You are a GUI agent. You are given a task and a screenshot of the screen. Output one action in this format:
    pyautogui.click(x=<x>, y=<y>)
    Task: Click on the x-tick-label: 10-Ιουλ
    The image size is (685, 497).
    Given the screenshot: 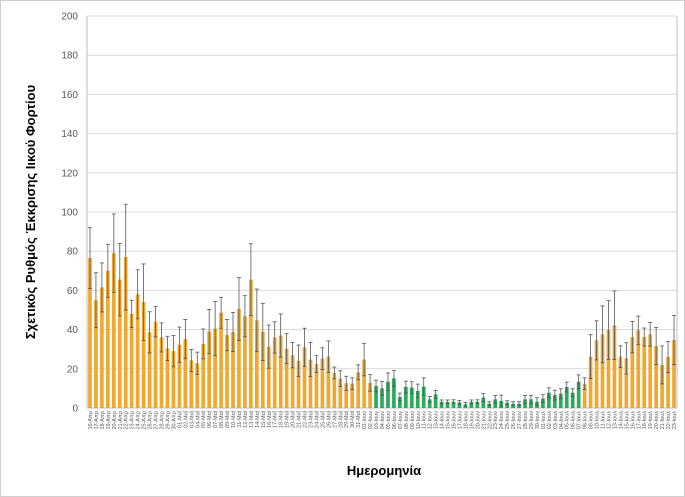 What is the action you would take?
    pyautogui.click(x=598, y=420)
    